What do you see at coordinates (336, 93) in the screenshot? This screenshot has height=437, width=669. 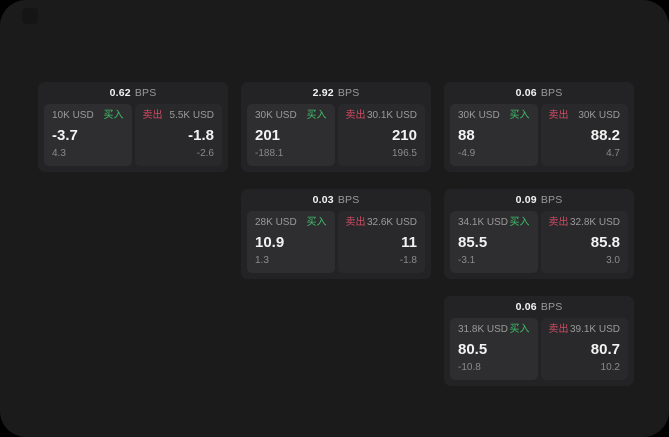 I see `bps-header: 2.92 BPS` at bounding box center [336, 93].